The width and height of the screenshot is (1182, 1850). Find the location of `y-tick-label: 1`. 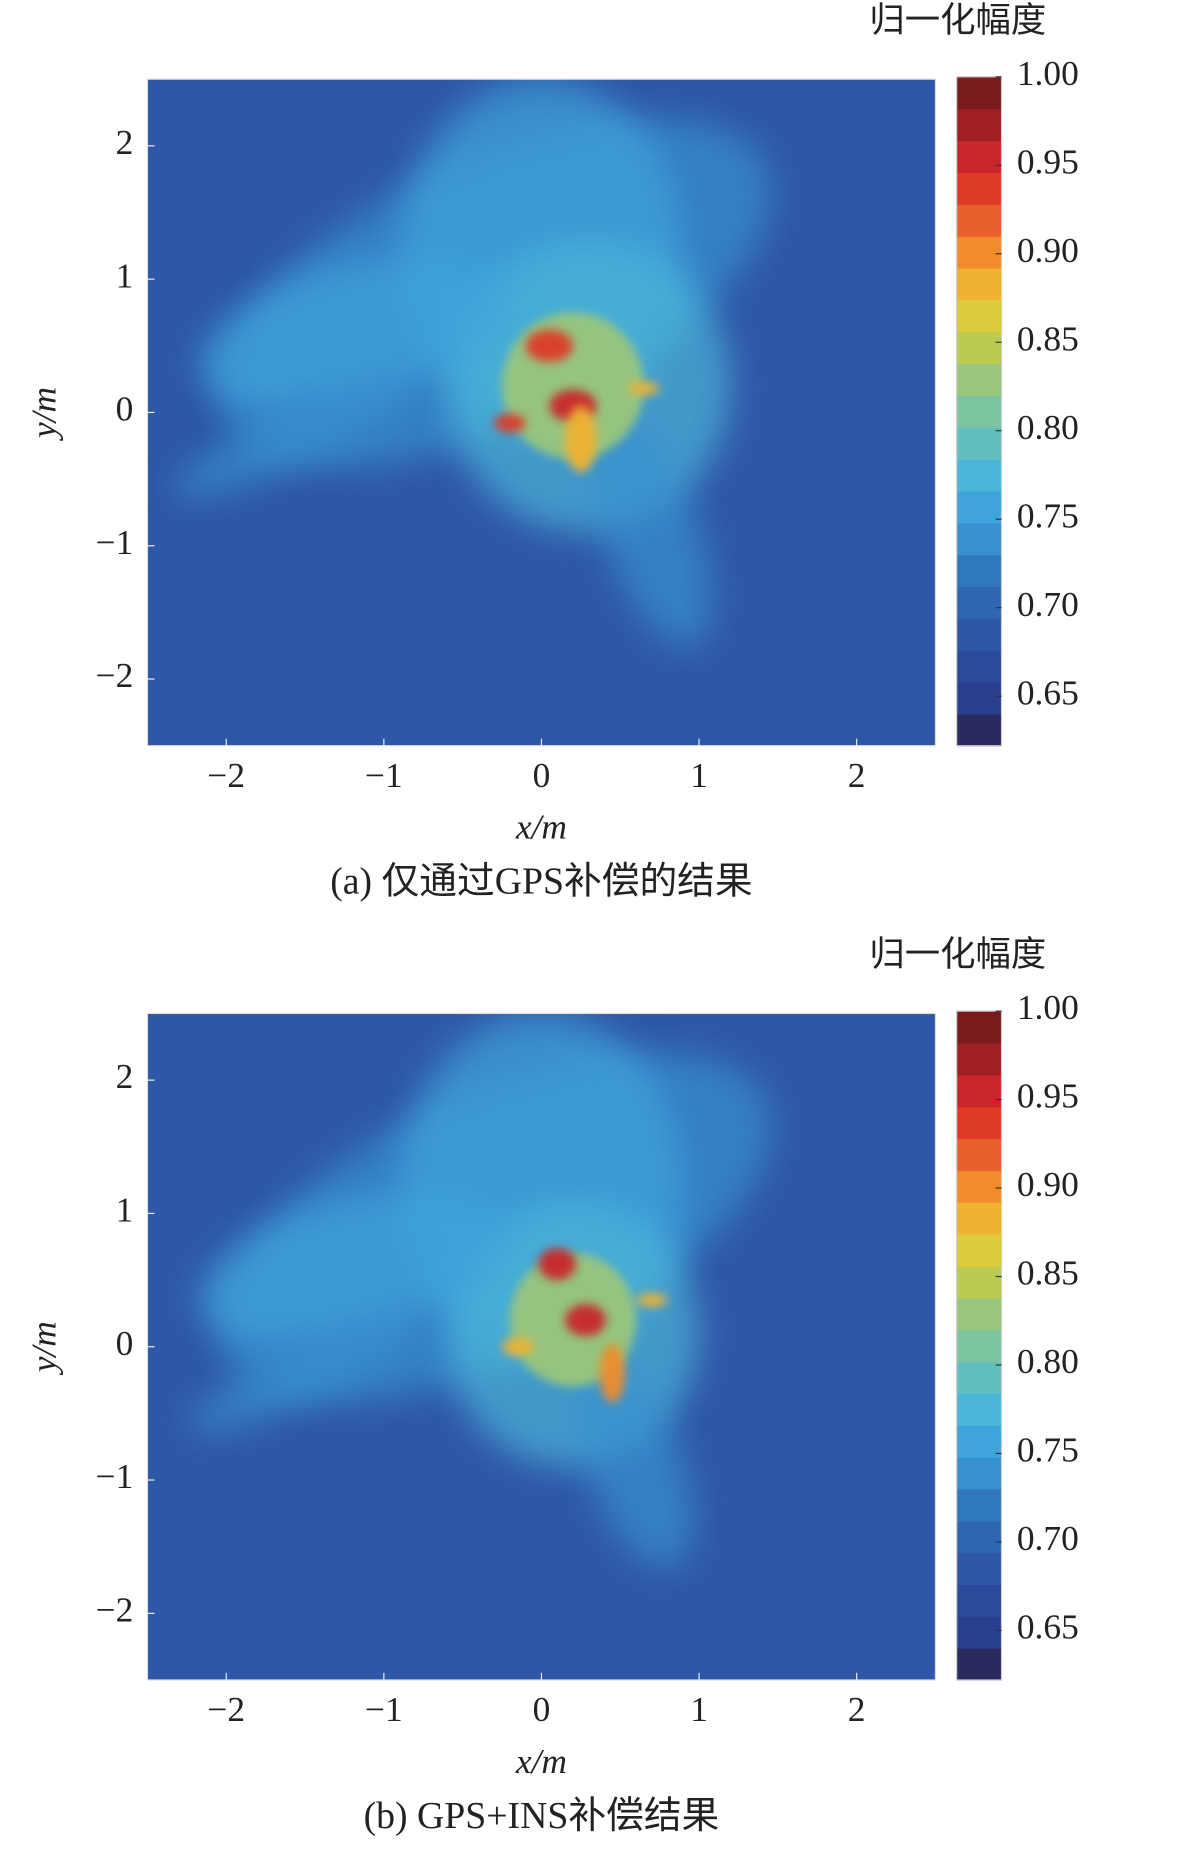

y-tick-label: 1 is located at coordinates (125, 275).